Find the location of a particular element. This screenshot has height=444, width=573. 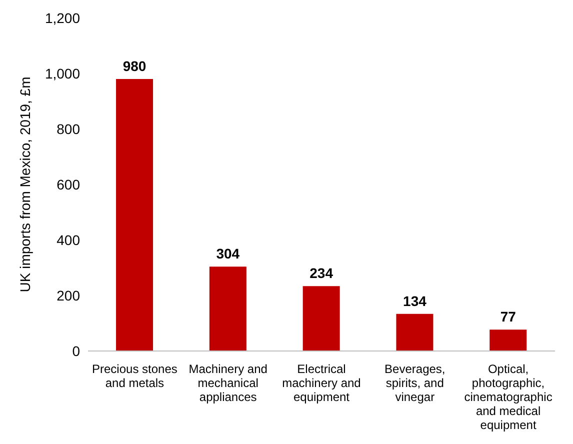

data-label: 77 is located at coordinates (508, 316).